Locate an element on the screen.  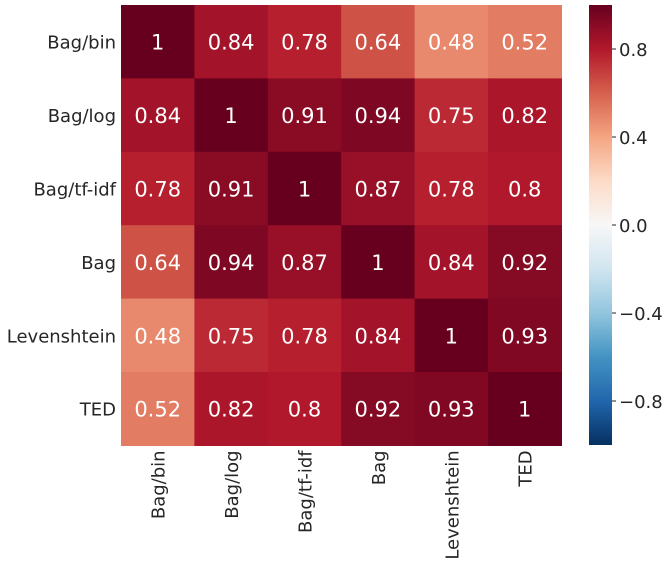
colorbar is located at coordinates (600, 225).